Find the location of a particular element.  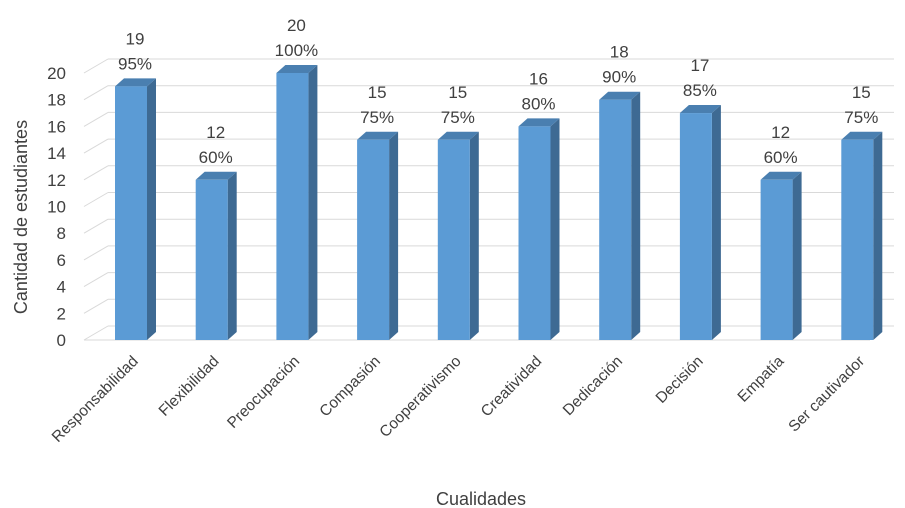

bar-empatía is located at coordinates (781, 255).